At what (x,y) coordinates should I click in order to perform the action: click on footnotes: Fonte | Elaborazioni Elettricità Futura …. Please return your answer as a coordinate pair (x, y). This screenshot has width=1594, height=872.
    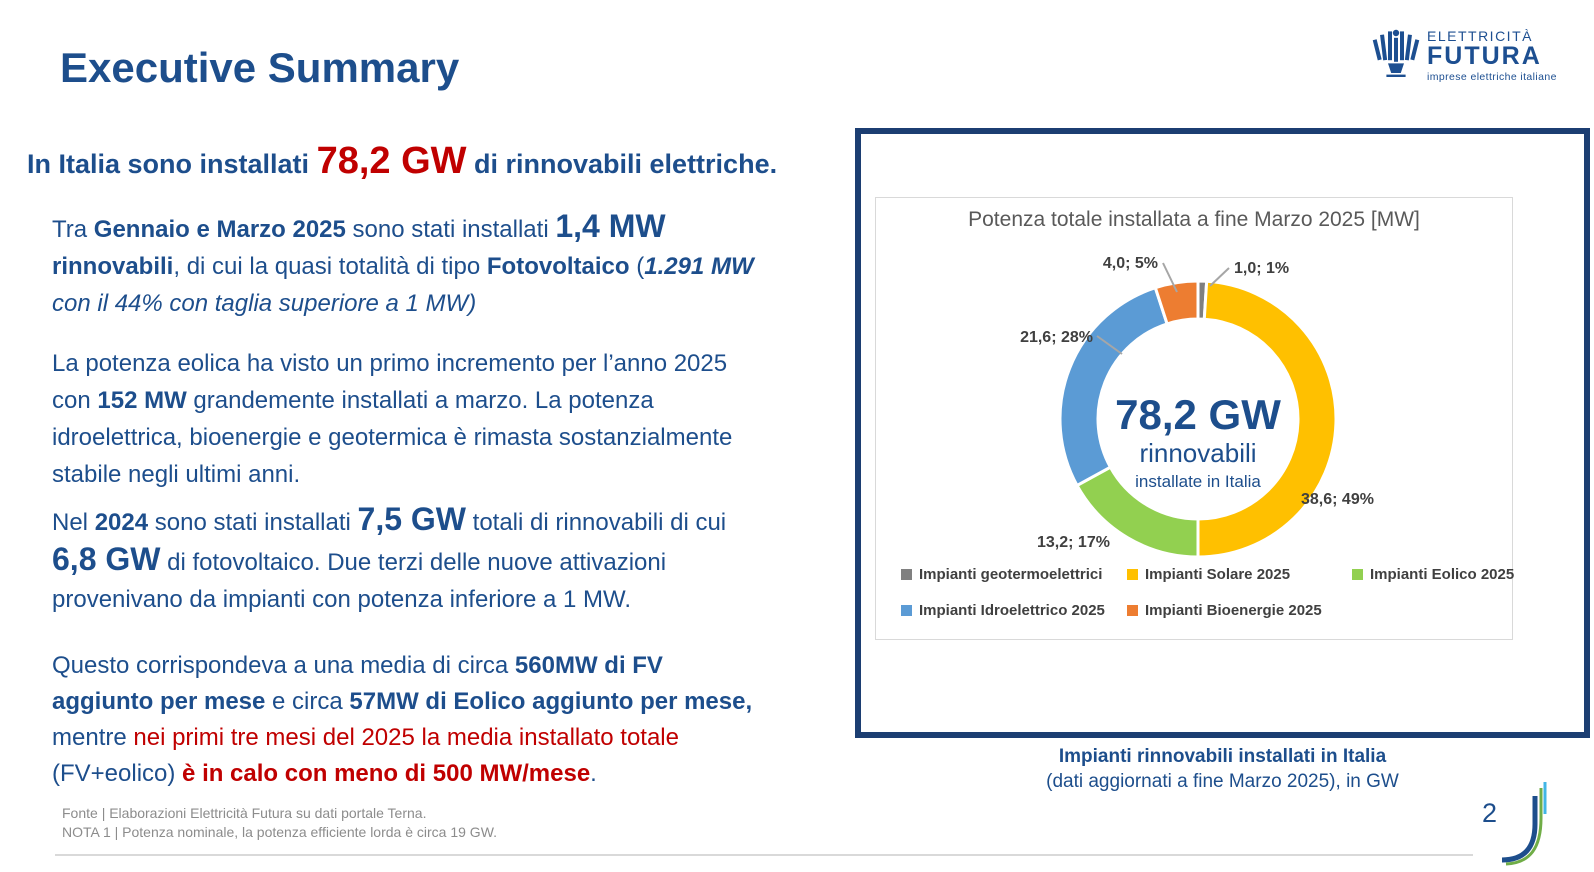
    Looking at the image, I should click on (279, 823).